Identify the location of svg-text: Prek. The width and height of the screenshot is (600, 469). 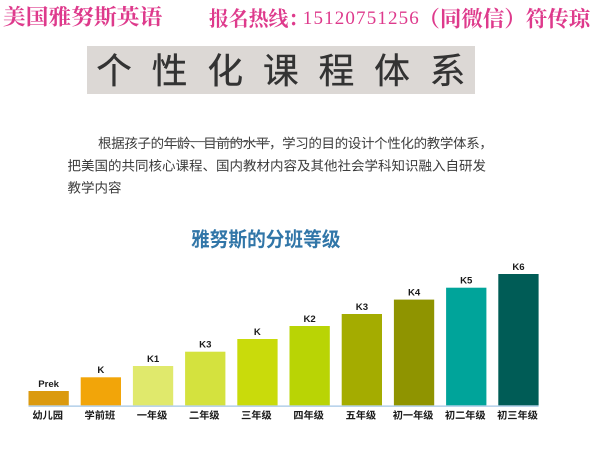
(48, 384).